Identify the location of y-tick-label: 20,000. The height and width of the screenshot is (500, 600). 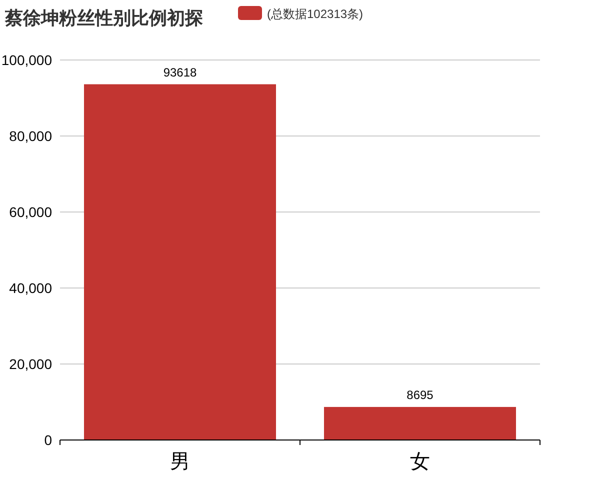
(30, 364).